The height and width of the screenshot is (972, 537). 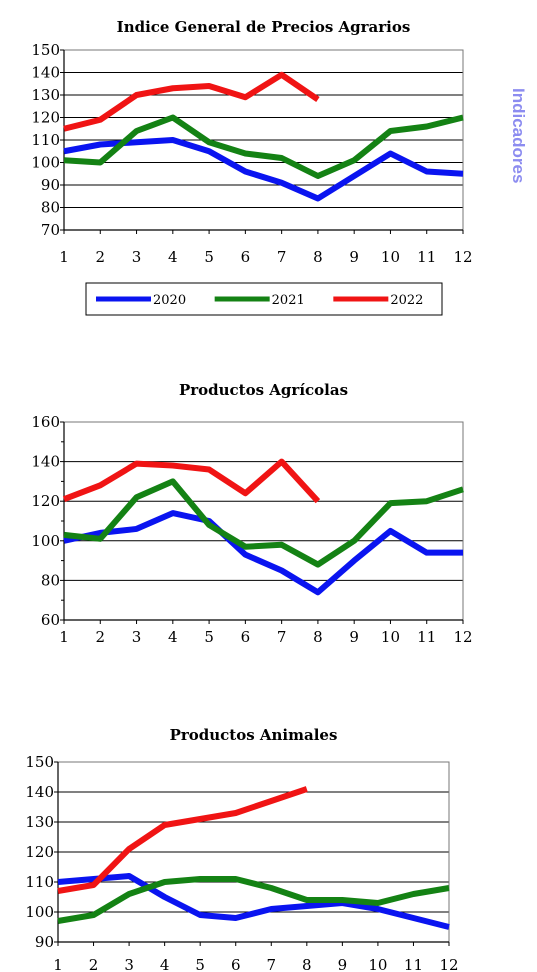 What do you see at coordinates (406, 300) in the screenshot?
I see `legend-label: 2022` at bounding box center [406, 300].